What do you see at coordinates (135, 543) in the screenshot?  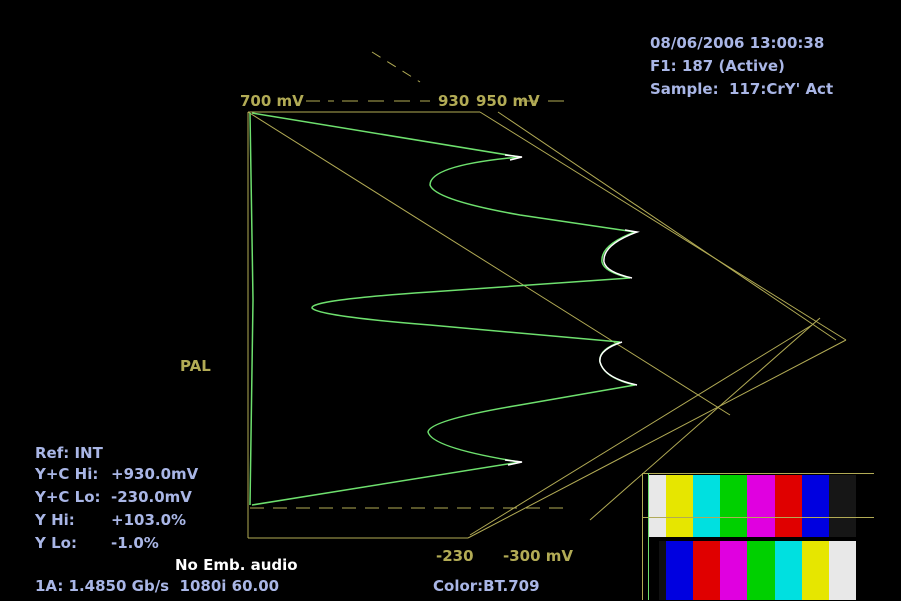 I see `y-lo-value: -1.0%` at bounding box center [135, 543].